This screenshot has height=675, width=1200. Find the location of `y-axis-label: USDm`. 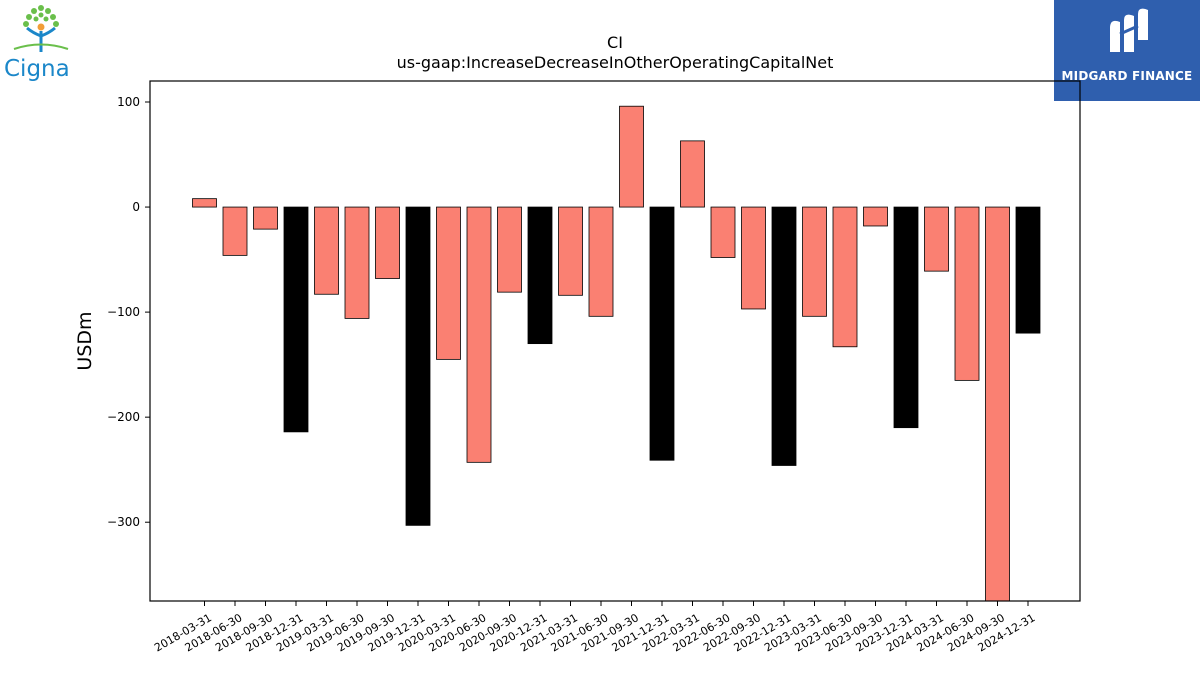

y-axis-label: USDm is located at coordinates (85, 340).